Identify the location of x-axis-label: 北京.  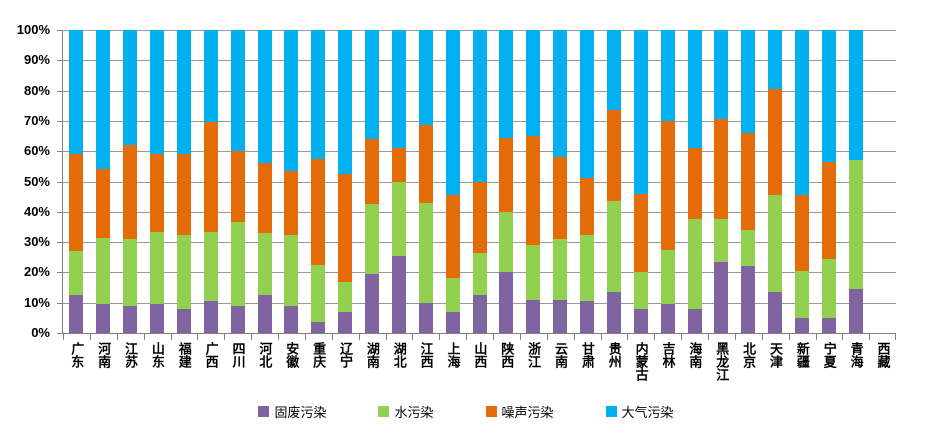
(749, 355).